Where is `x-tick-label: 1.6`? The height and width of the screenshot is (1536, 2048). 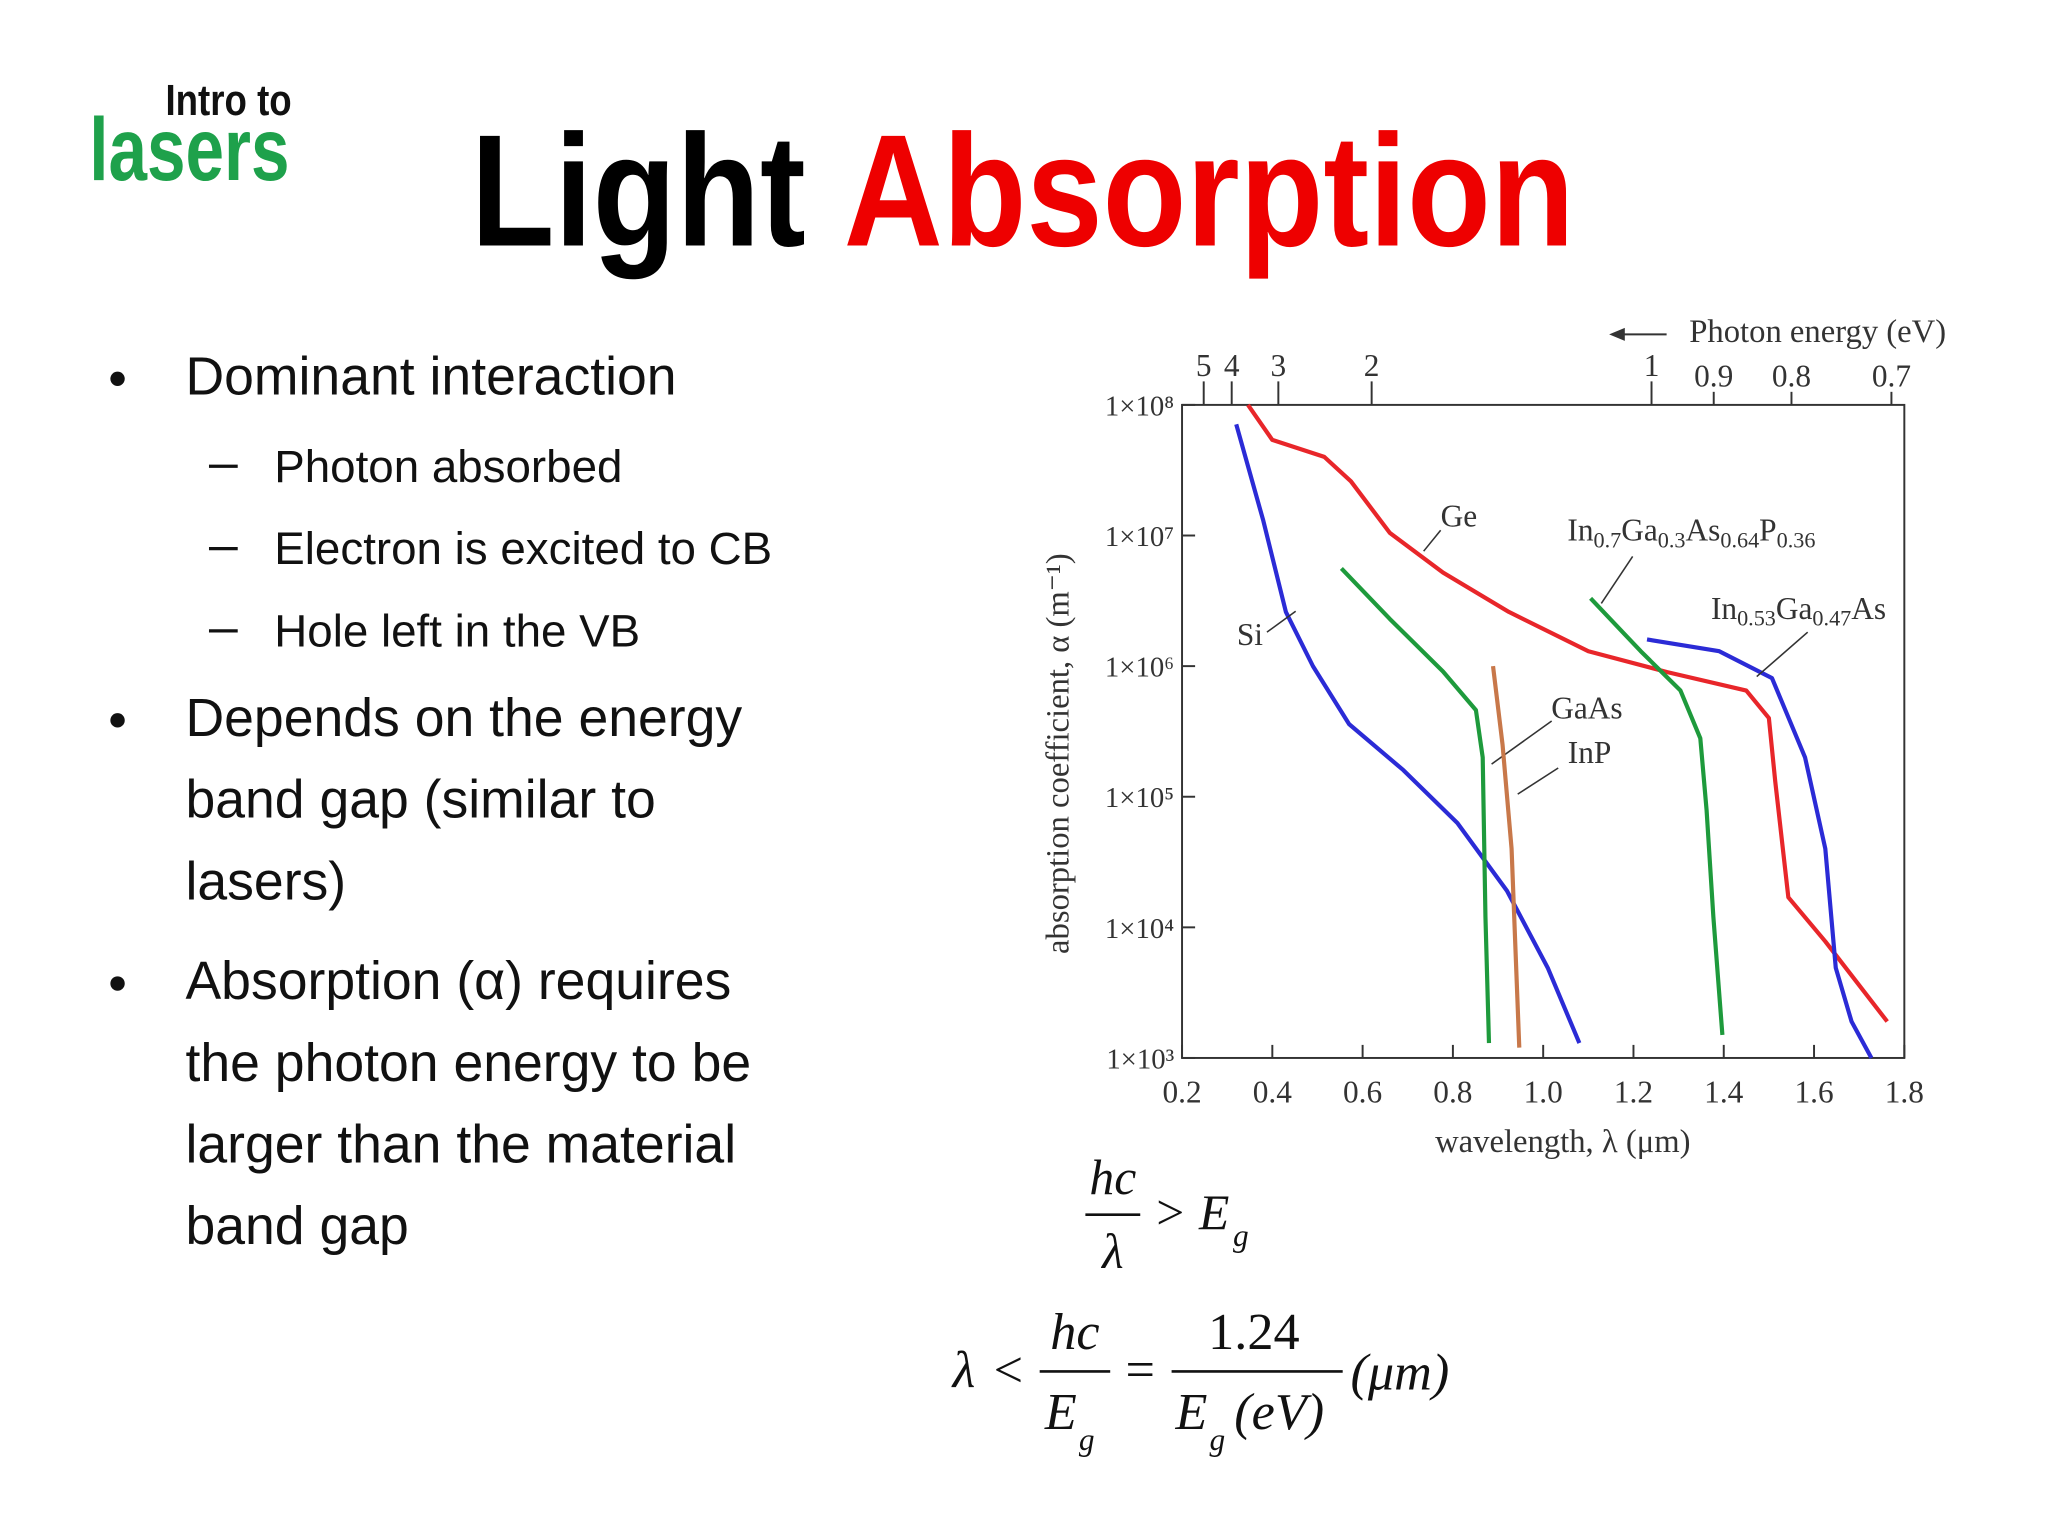 x-tick-label: 1.6 is located at coordinates (1813, 1091).